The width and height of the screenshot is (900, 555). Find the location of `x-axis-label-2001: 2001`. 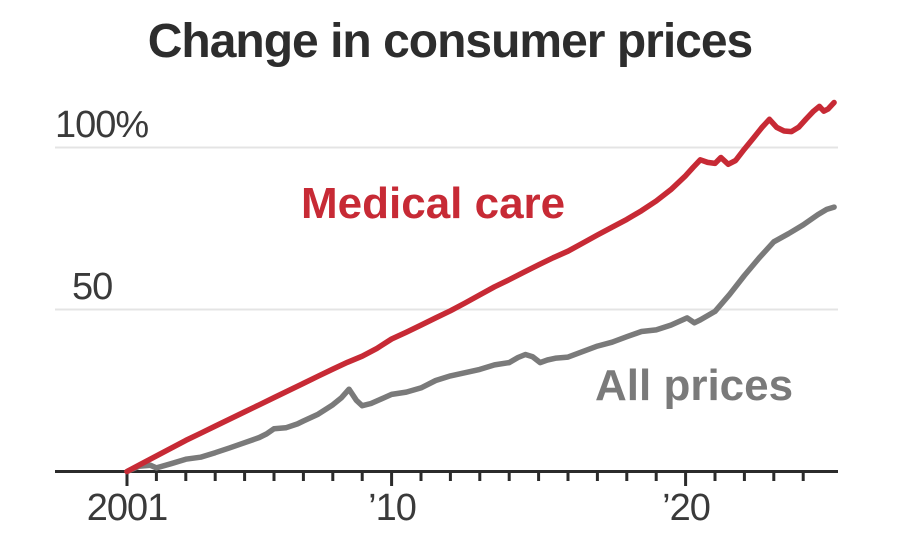

x-axis-label-2001: 2001 is located at coordinates (127, 508).